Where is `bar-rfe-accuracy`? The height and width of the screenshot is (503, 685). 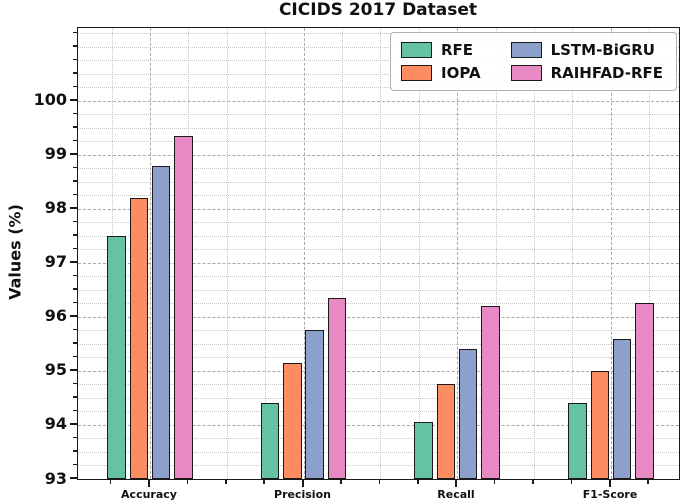
bar-rfe-accuracy is located at coordinates (116, 357).